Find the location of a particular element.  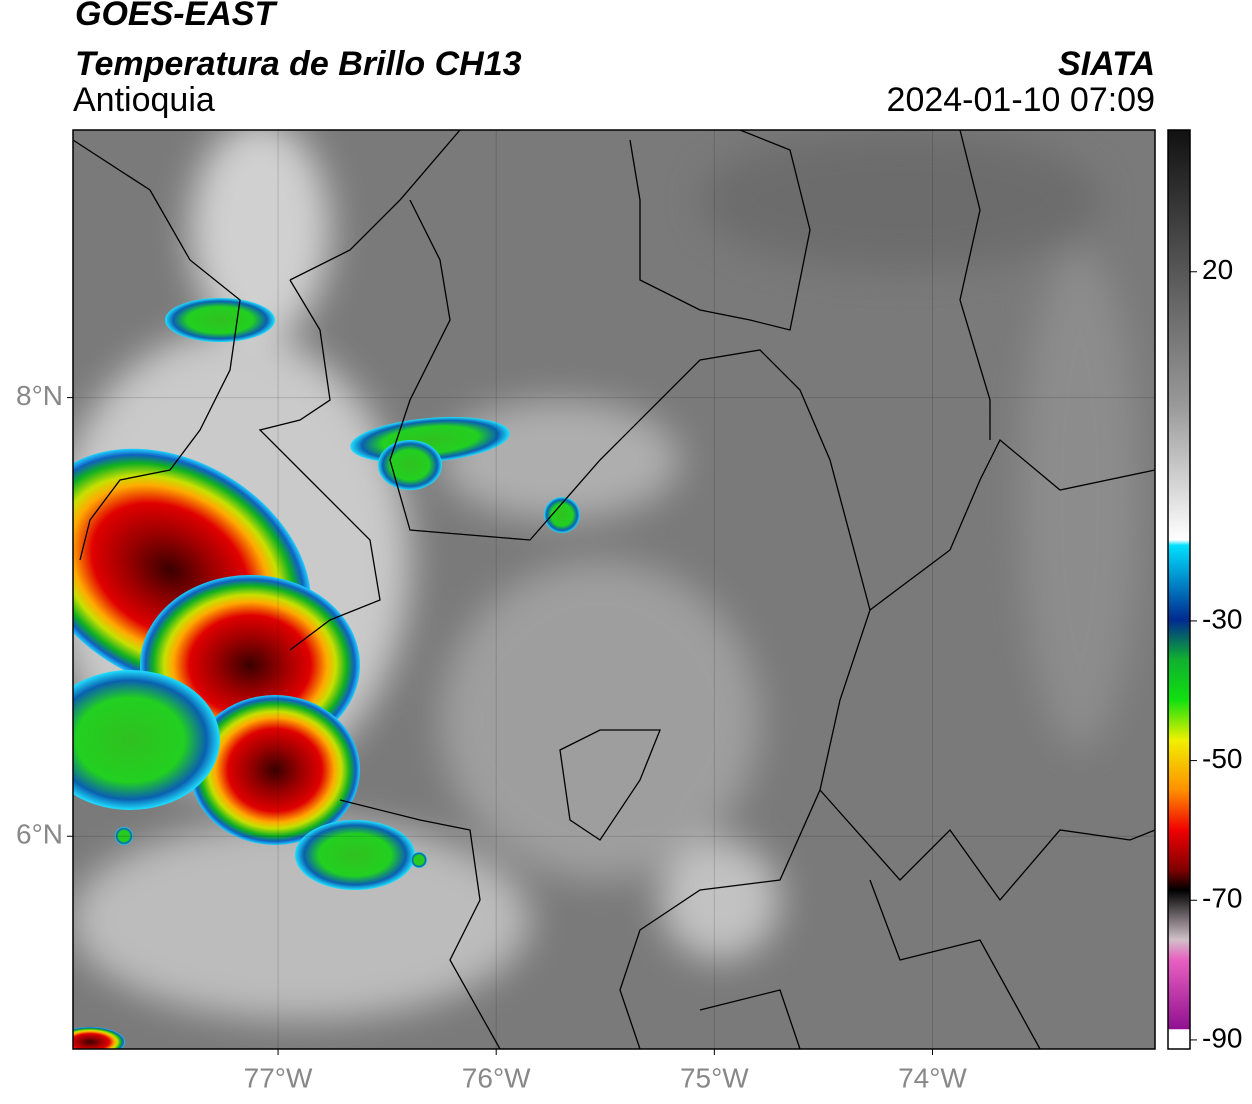

y-tick-label: 8°N is located at coordinates (39, 395).